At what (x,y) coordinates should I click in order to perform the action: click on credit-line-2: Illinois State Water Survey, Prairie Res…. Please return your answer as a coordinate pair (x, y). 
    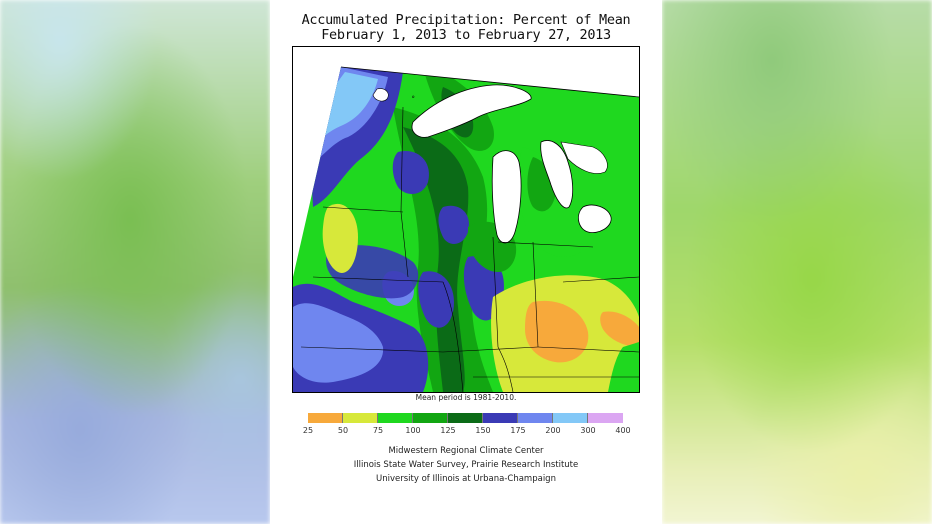
    Looking at the image, I should click on (466, 465).